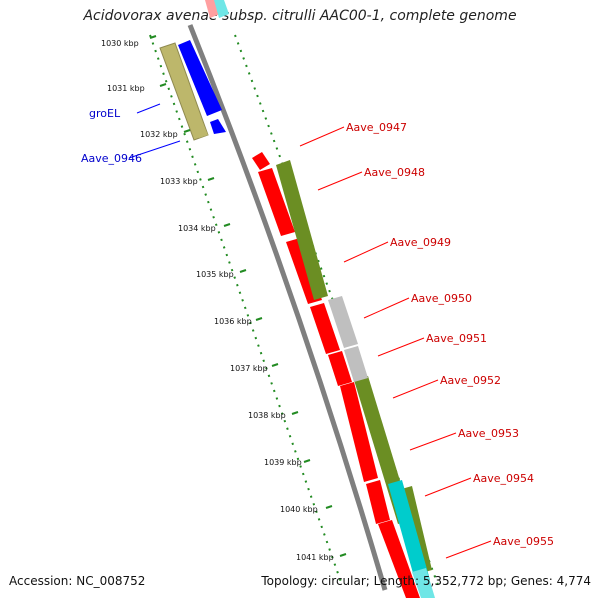 This screenshot has height=600, width=600. What do you see at coordinates (503, 478) in the screenshot?
I see `gene-label: Aave_0954` at bounding box center [503, 478].